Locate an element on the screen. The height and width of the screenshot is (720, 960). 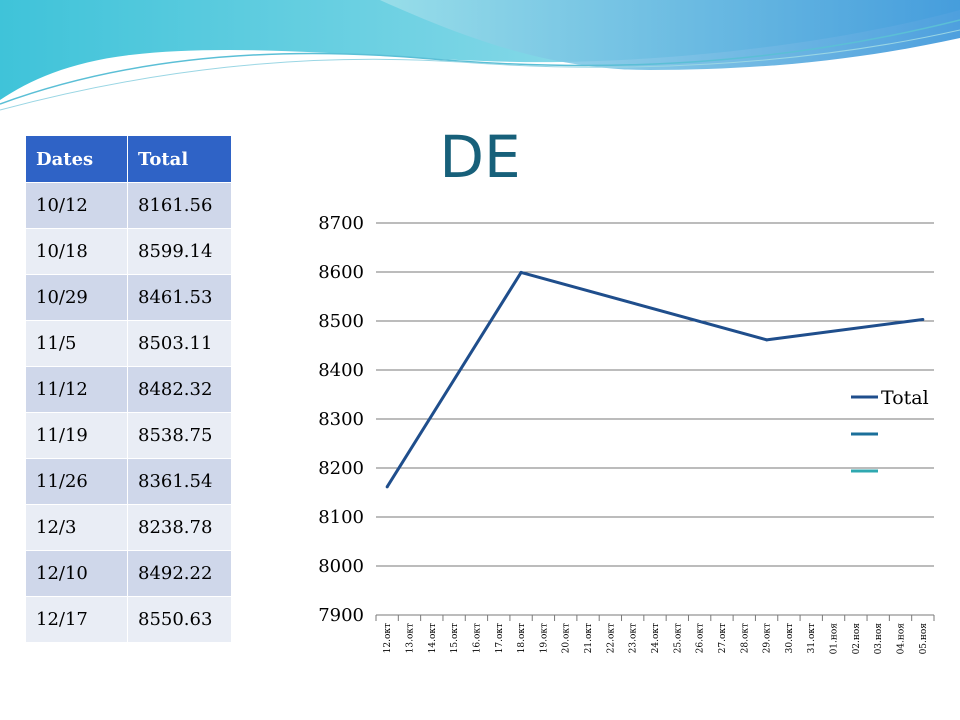
cell-total: 8503.11 is located at coordinates (179, 343).